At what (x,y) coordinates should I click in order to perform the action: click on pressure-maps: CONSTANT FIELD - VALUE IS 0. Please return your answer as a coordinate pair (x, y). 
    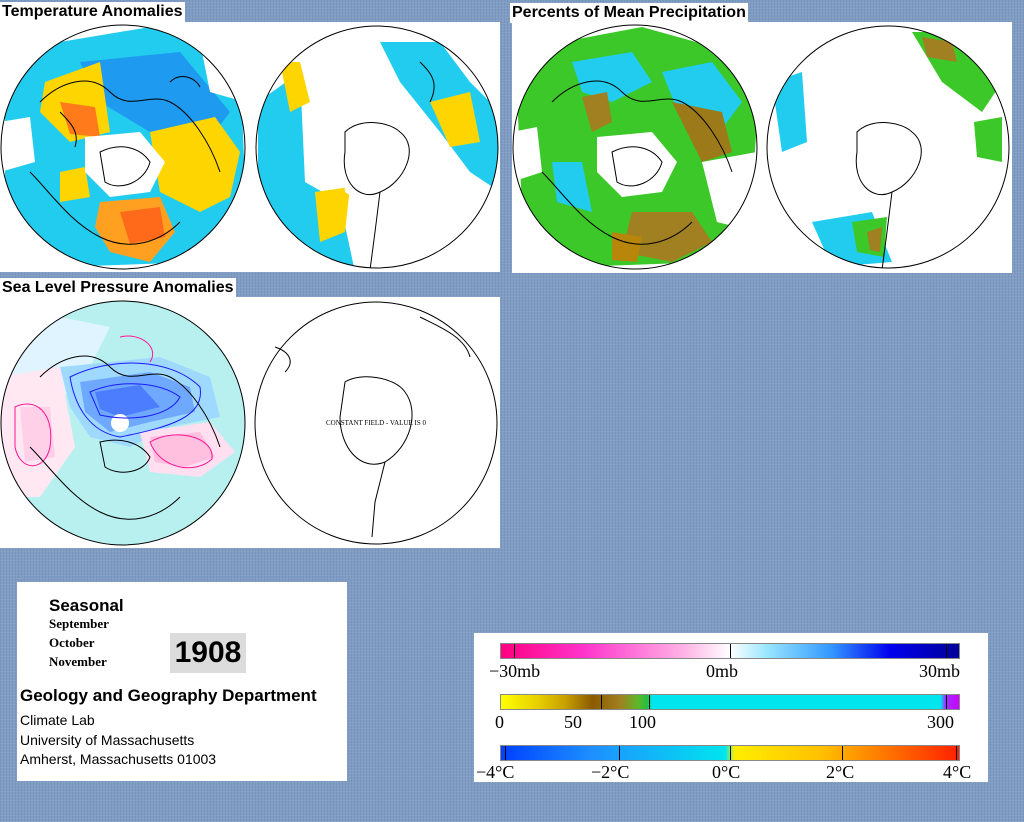
    Looking at the image, I should click on (249, 423).